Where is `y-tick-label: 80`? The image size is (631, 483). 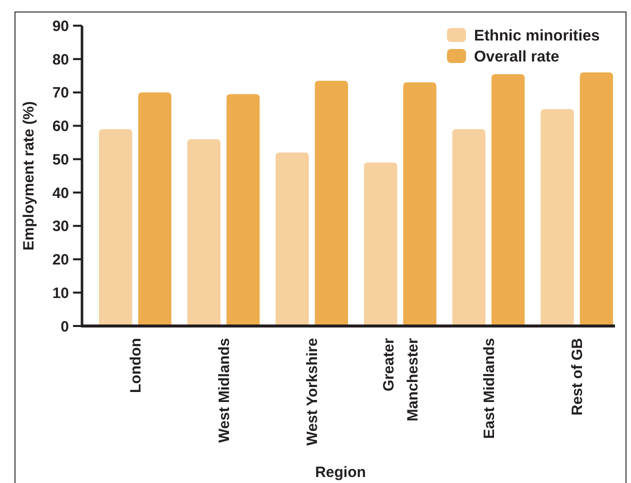 y-tick-label: 80 is located at coordinates (60, 59).